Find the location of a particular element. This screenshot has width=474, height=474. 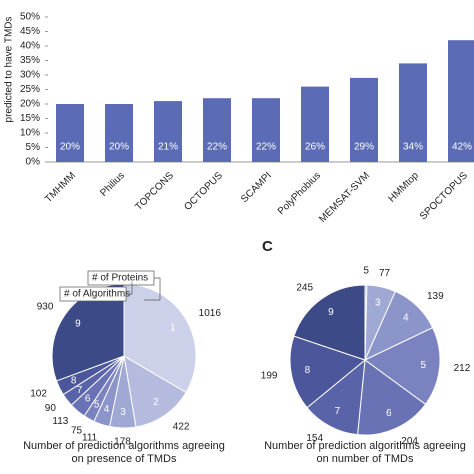

slice-value-label: 102 is located at coordinates (38, 394).